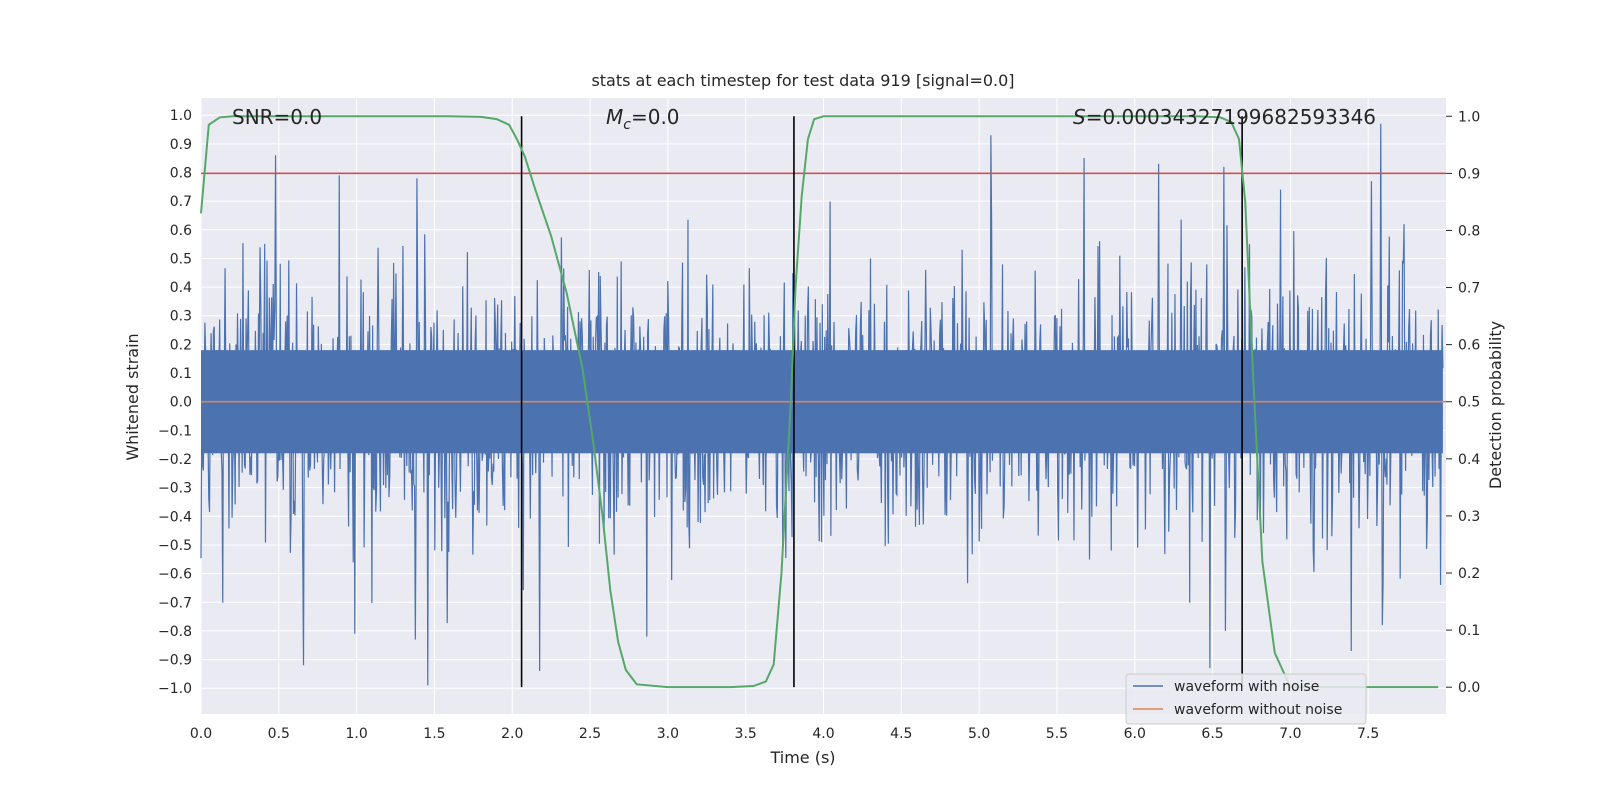 The image size is (1600, 800). Describe the element at coordinates (1469, 174) in the screenshot. I see `right-y-tick-label: 0.9` at that location.